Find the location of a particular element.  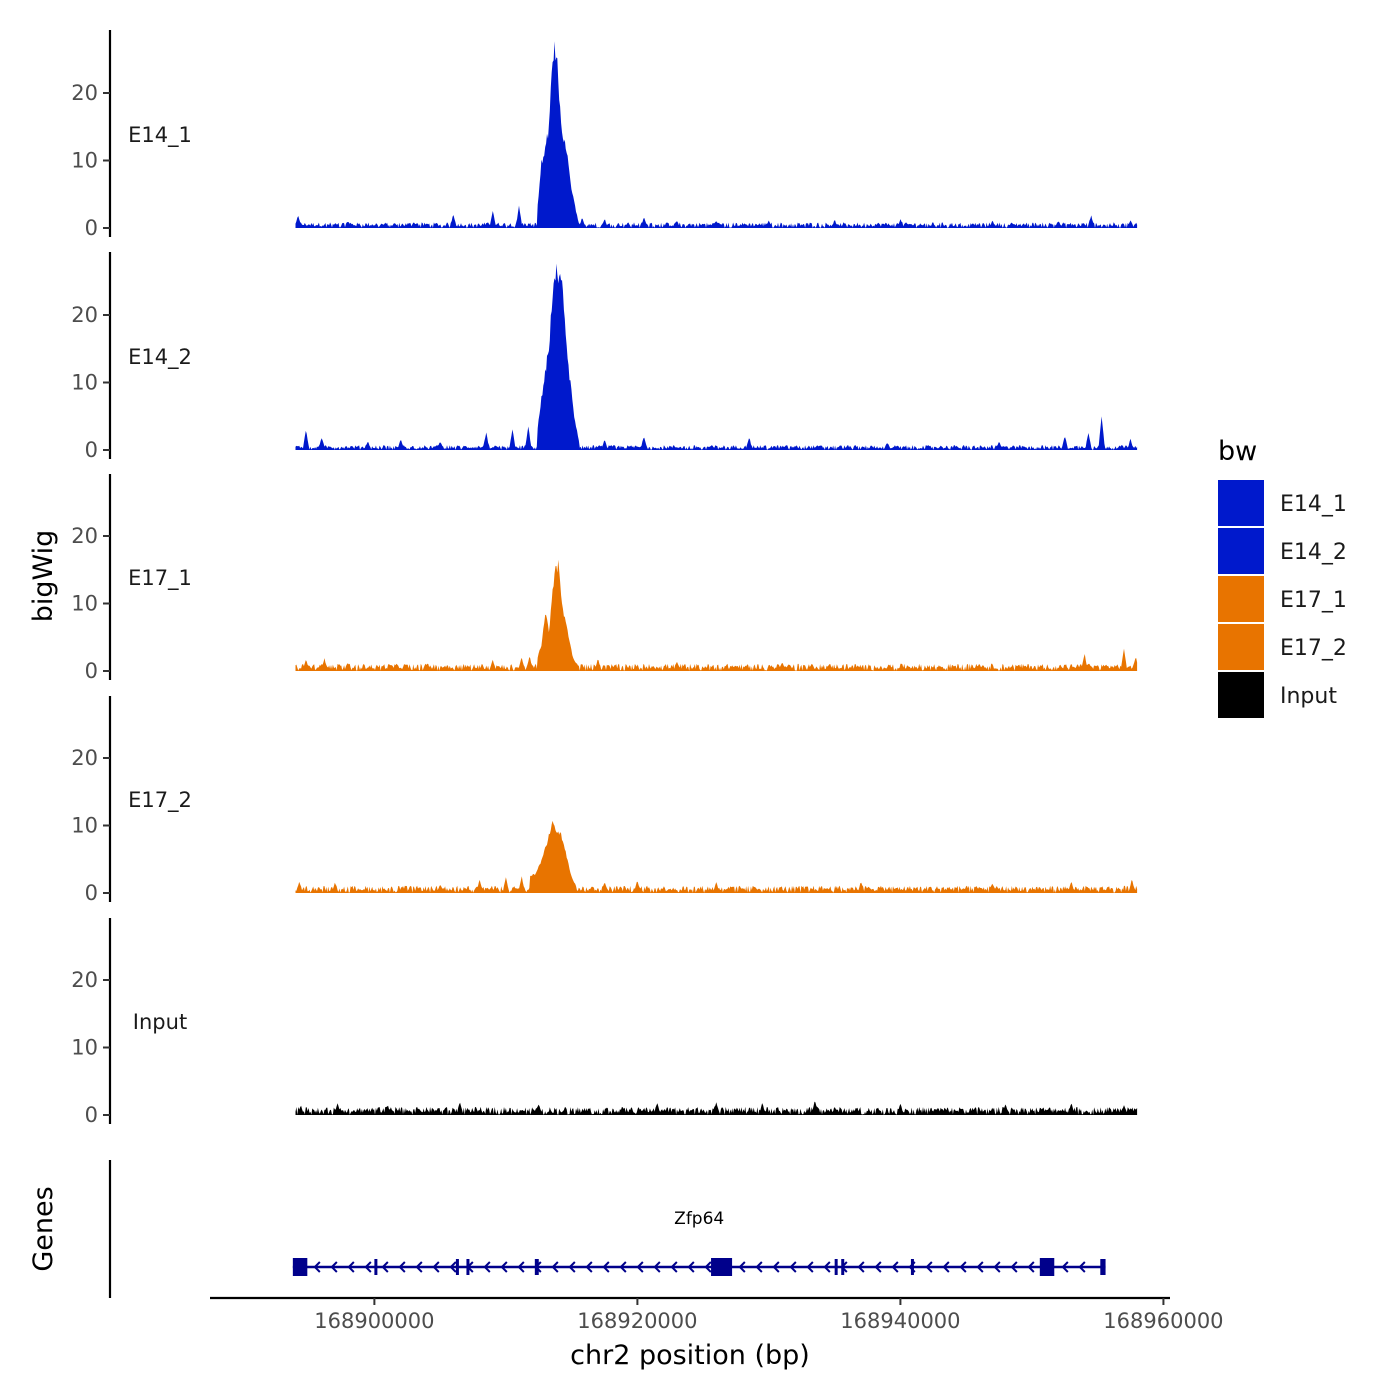

legend-label: E17_1 is located at coordinates (1313, 600).